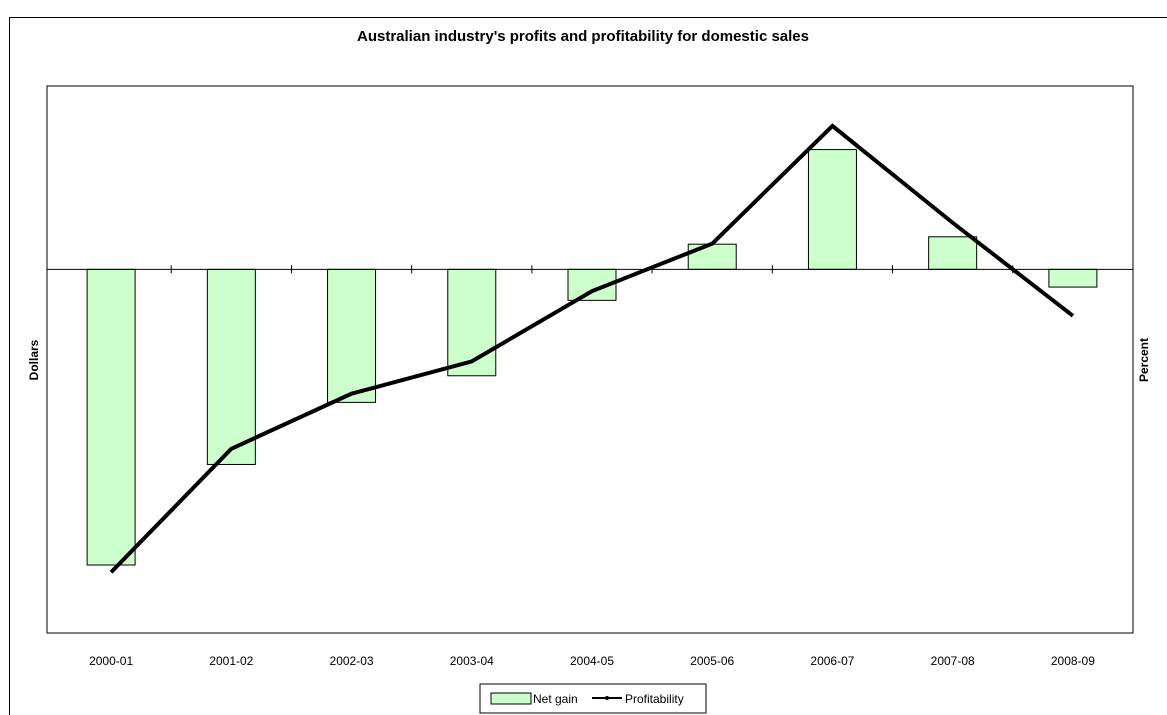  I want to click on x-tick-label: 2005-06, so click(712, 661).